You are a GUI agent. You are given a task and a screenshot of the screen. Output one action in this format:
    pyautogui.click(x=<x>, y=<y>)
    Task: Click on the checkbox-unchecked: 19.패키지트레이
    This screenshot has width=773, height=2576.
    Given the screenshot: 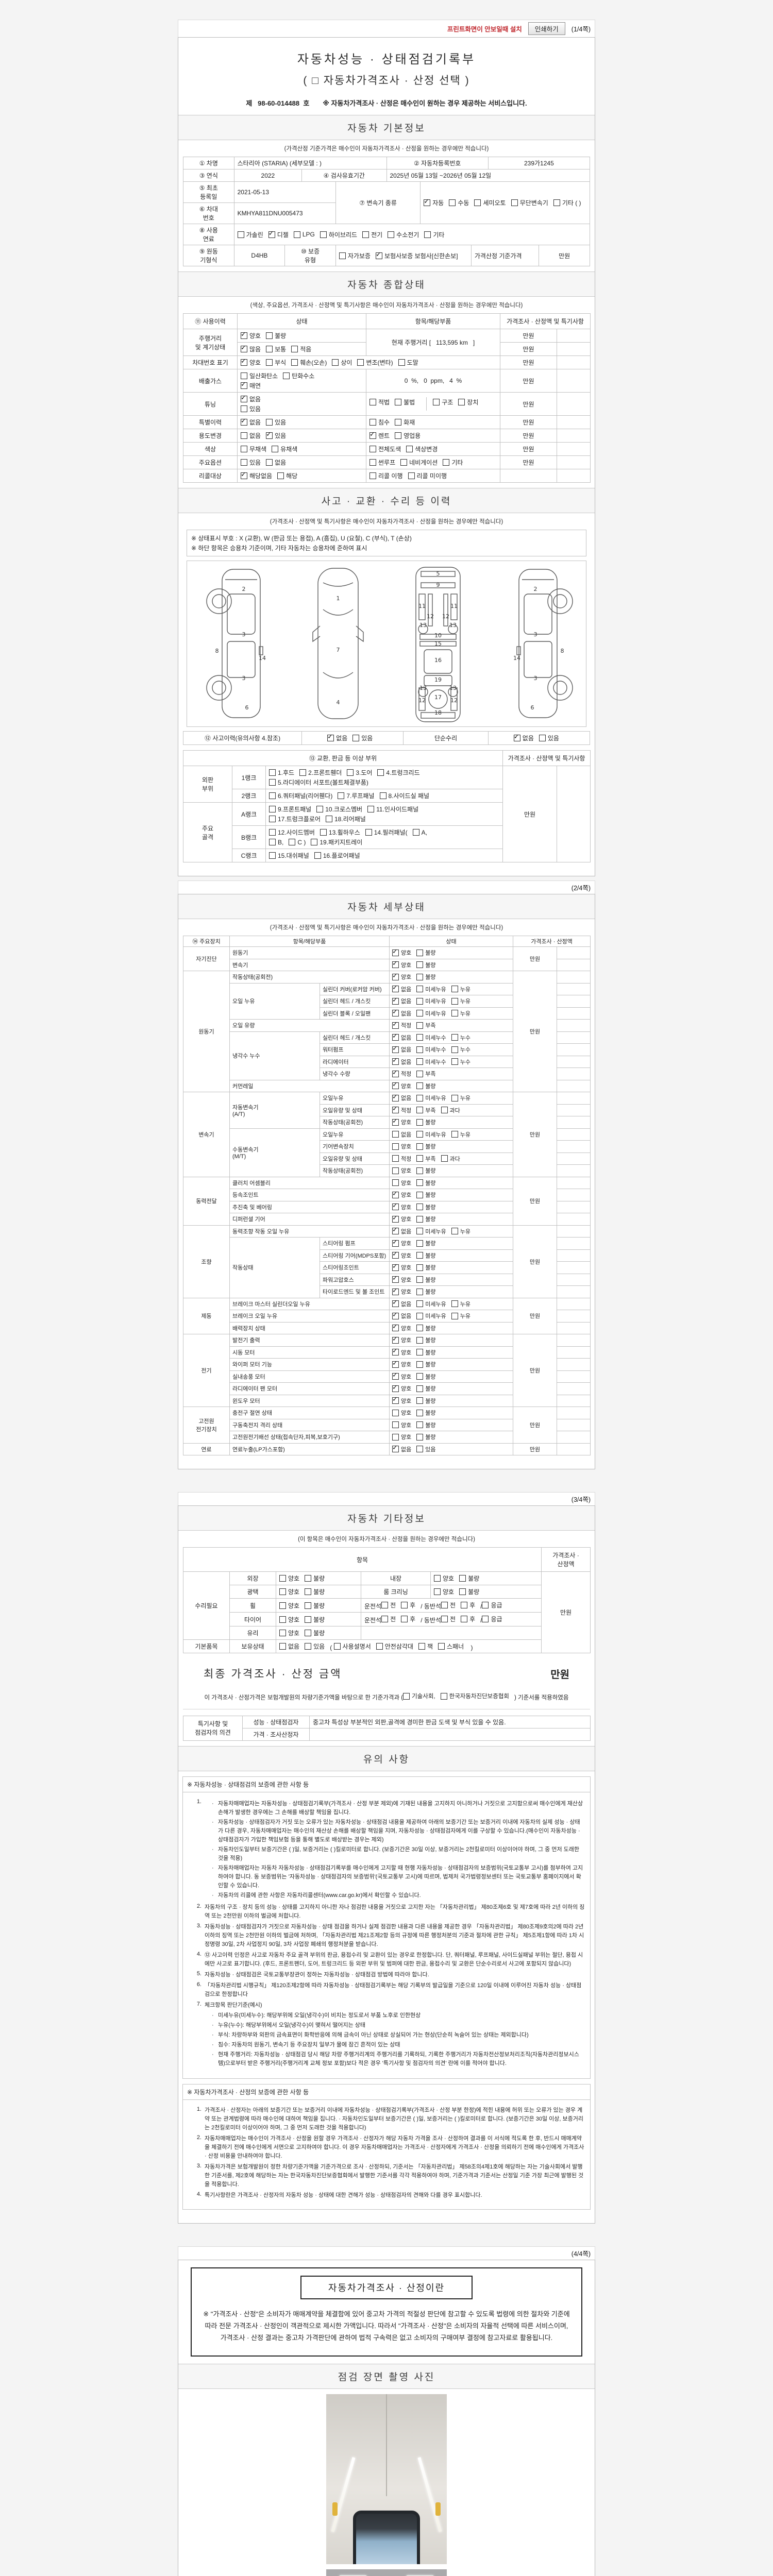 What is the action you would take?
    pyautogui.click(x=336, y=842)
    